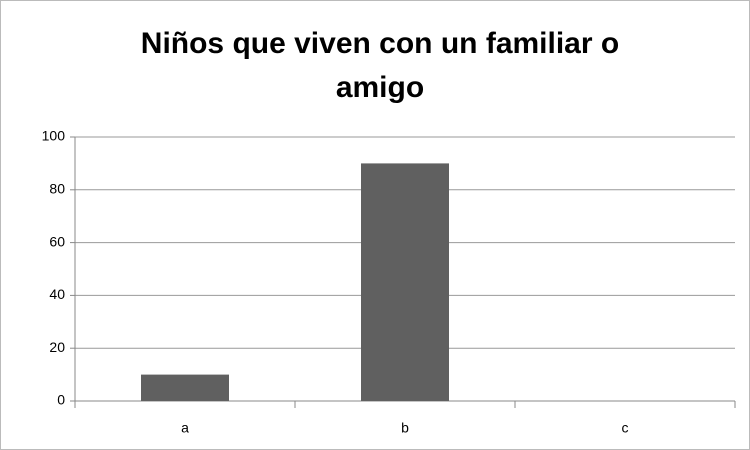 This screenshot has width=750, height=450. I want to click on y-tick-label: 100, so click(54, 136).